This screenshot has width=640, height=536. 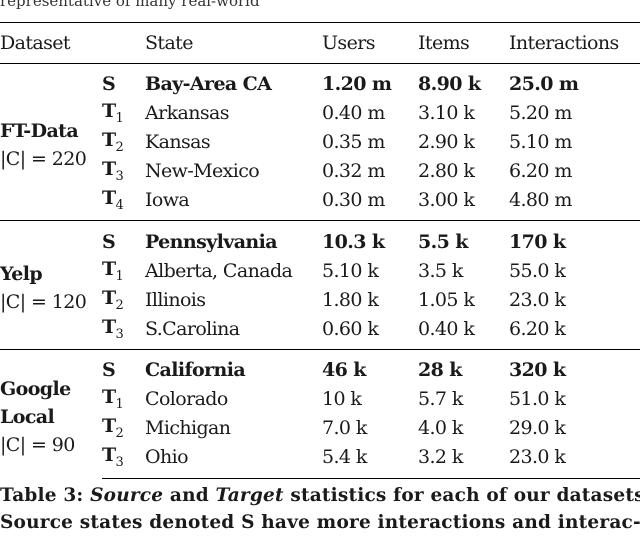 What do you see at coordinates (344, 428) in the screenshot?
I see `users-cell: 7.0 k` at bounding box center [344, 428].